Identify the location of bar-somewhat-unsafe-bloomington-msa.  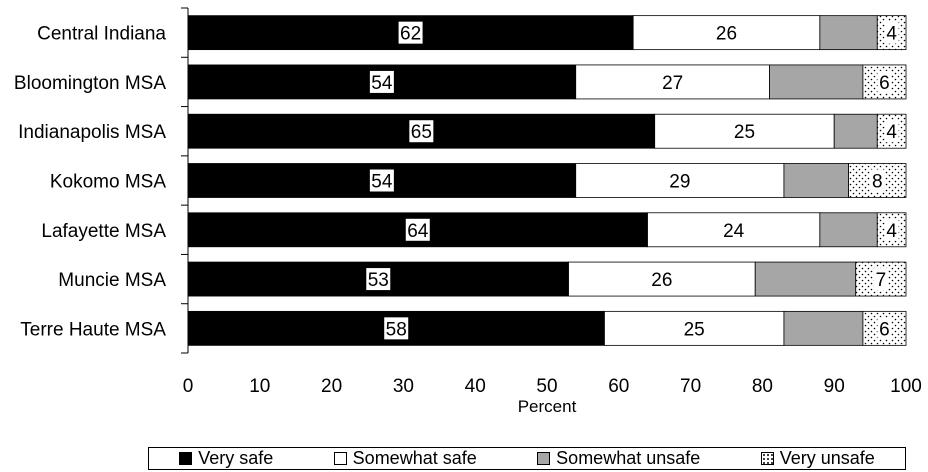
(816, 82).